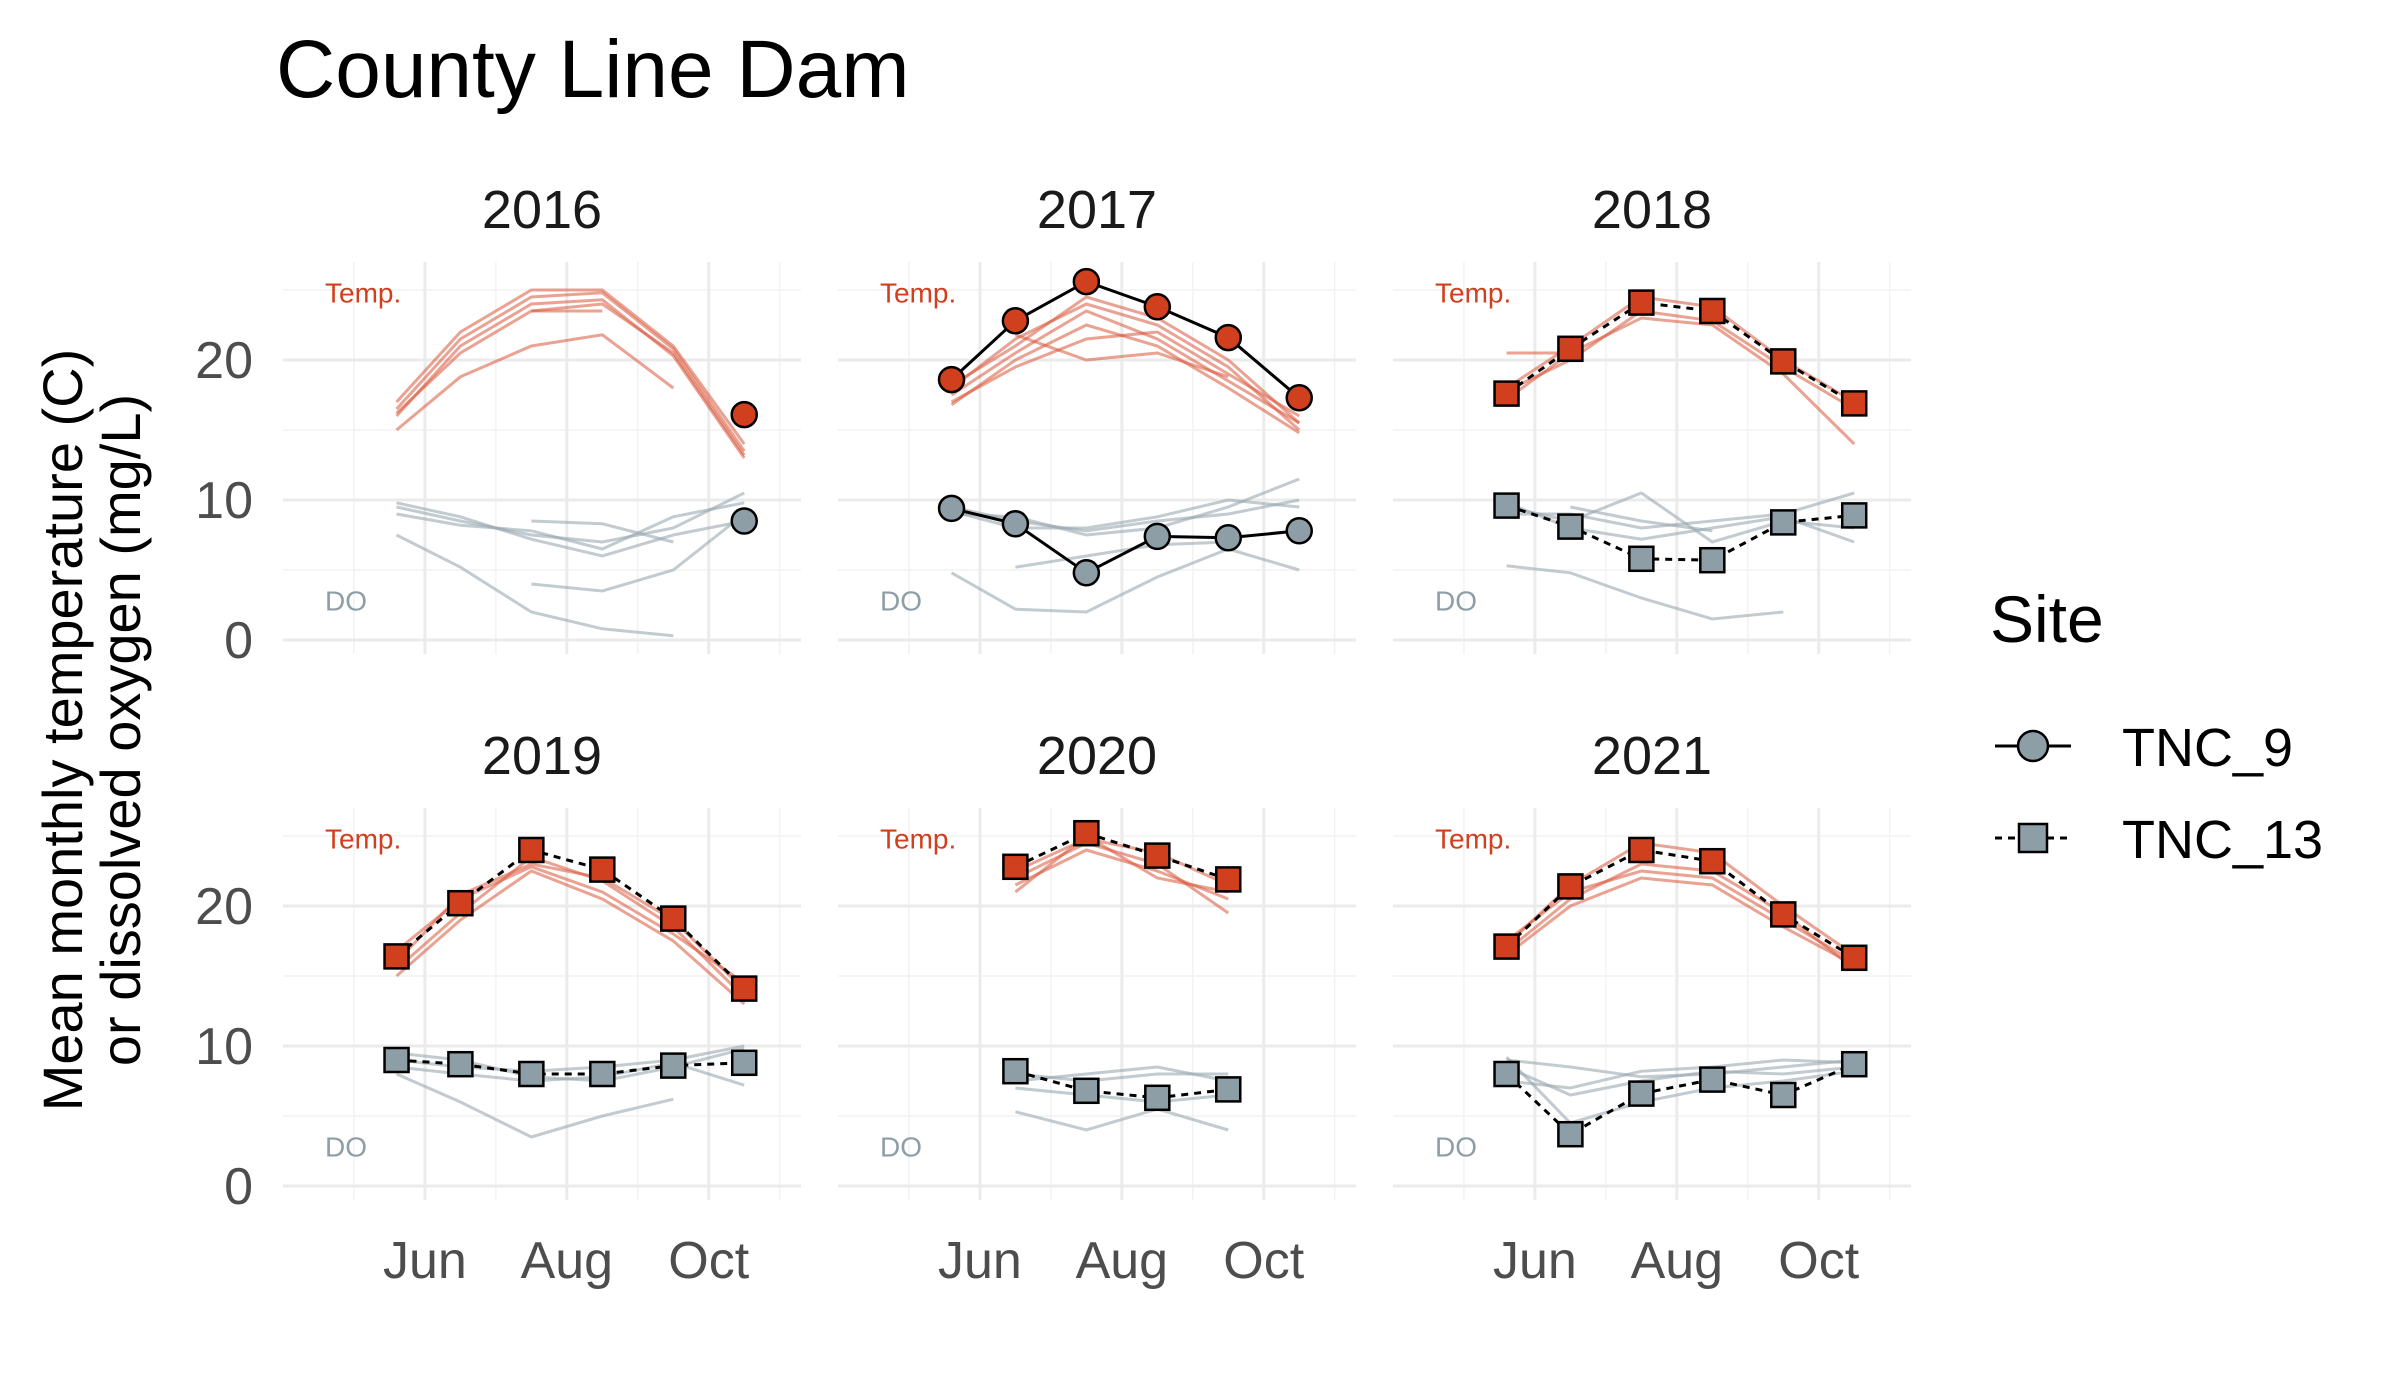 Image resolution: width=2400 pixels, height=1400 pixels. I want to click on panel-2021: 2021 Temp. DO Jun Aug Oct, so click(1652, 1008).